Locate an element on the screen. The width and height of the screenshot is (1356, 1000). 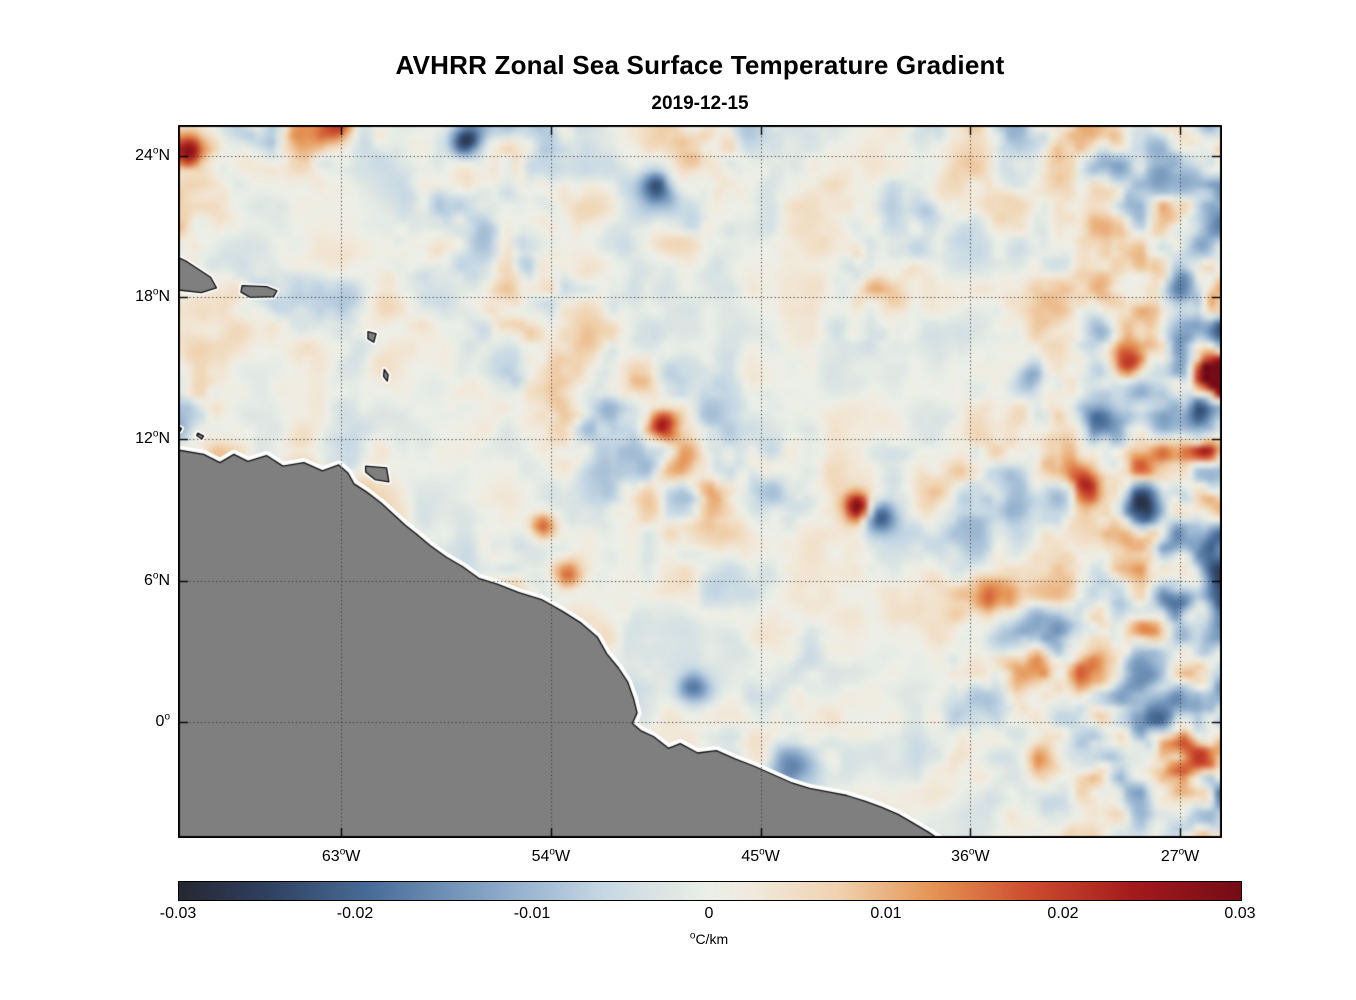
lon-tick-label: 27oW is located at coordinates (1180, 855).